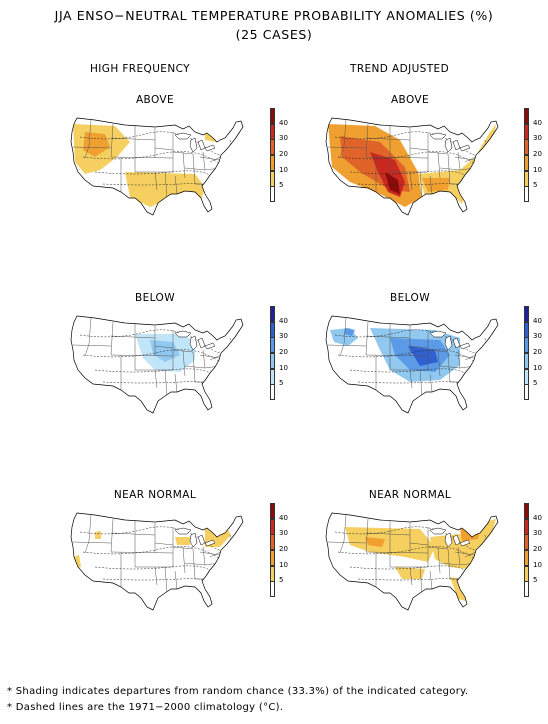 The height and width of the screenshot is (724, 548). I want to click on column-header-trend-adjusted: TREND ADJUSTED, so click(400, 69).